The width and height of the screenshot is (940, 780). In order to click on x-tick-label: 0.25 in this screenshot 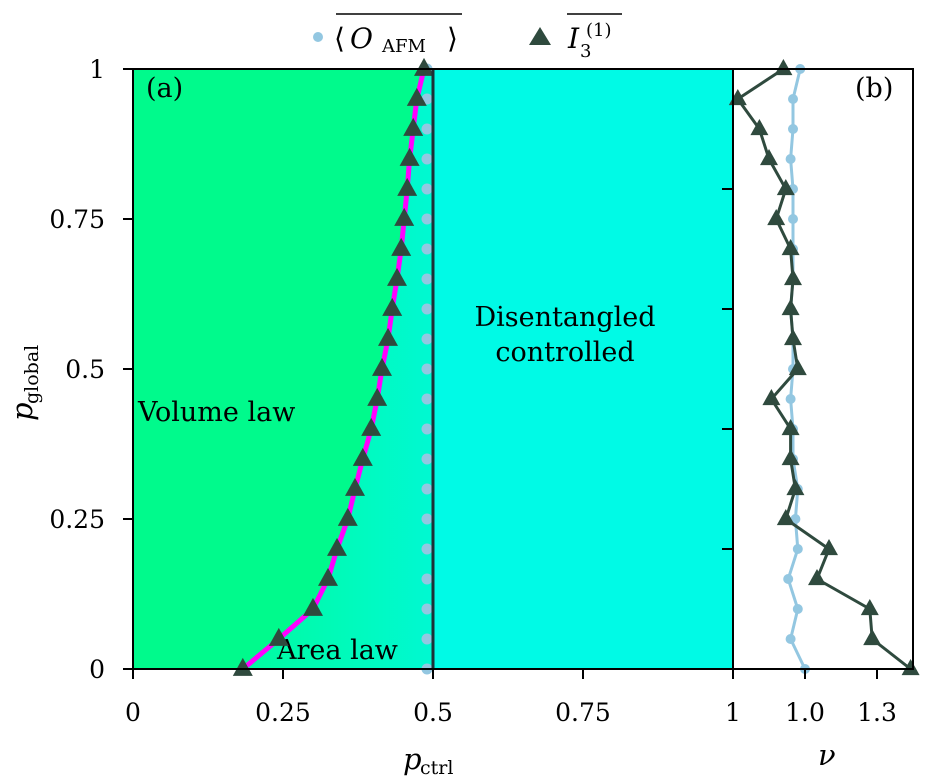, I will do `click(283, 712)`.